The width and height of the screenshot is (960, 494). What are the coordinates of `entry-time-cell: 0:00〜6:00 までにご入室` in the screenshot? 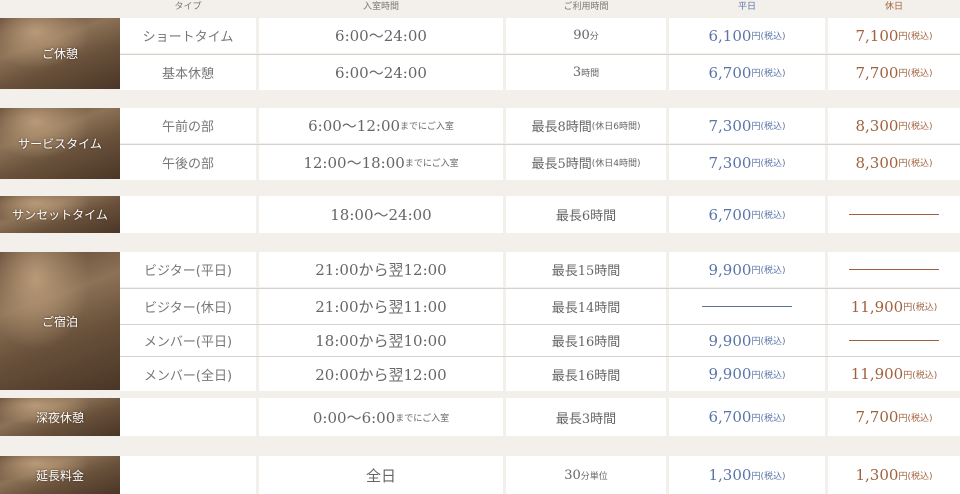 It's located at (381, 417).